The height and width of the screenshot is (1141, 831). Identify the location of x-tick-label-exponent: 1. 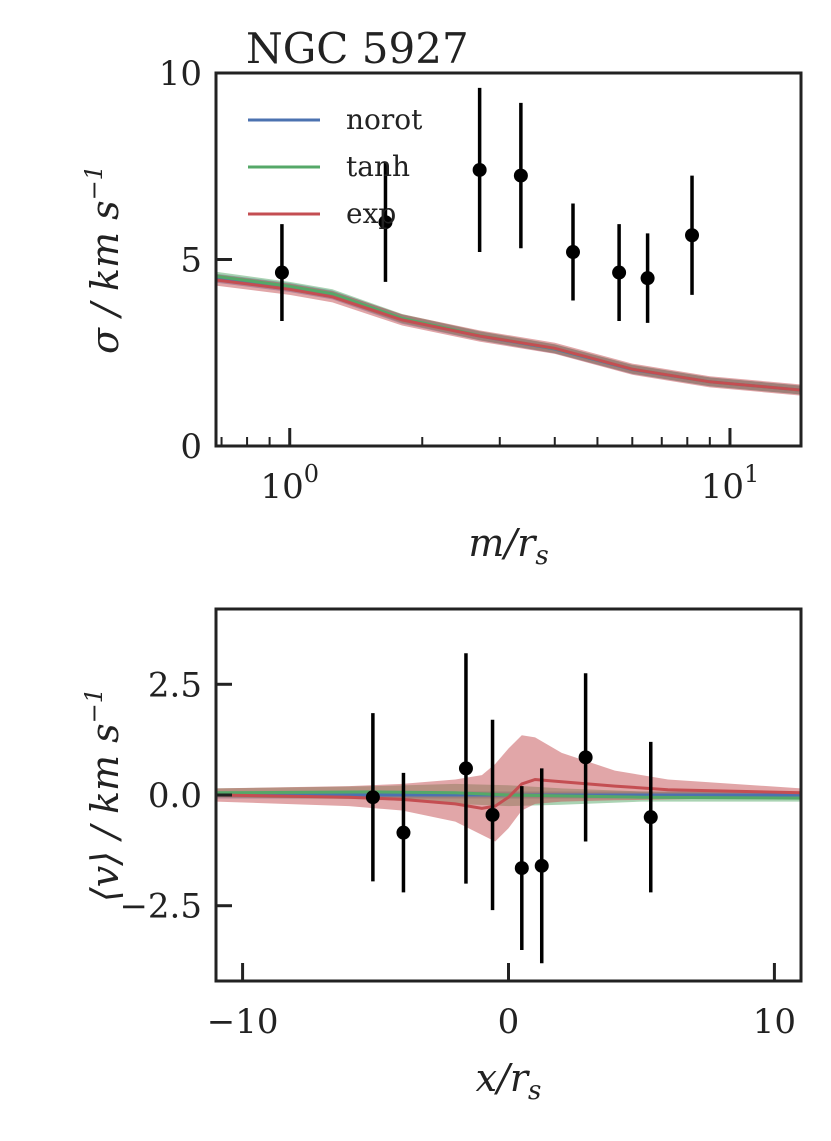
(751, 474).